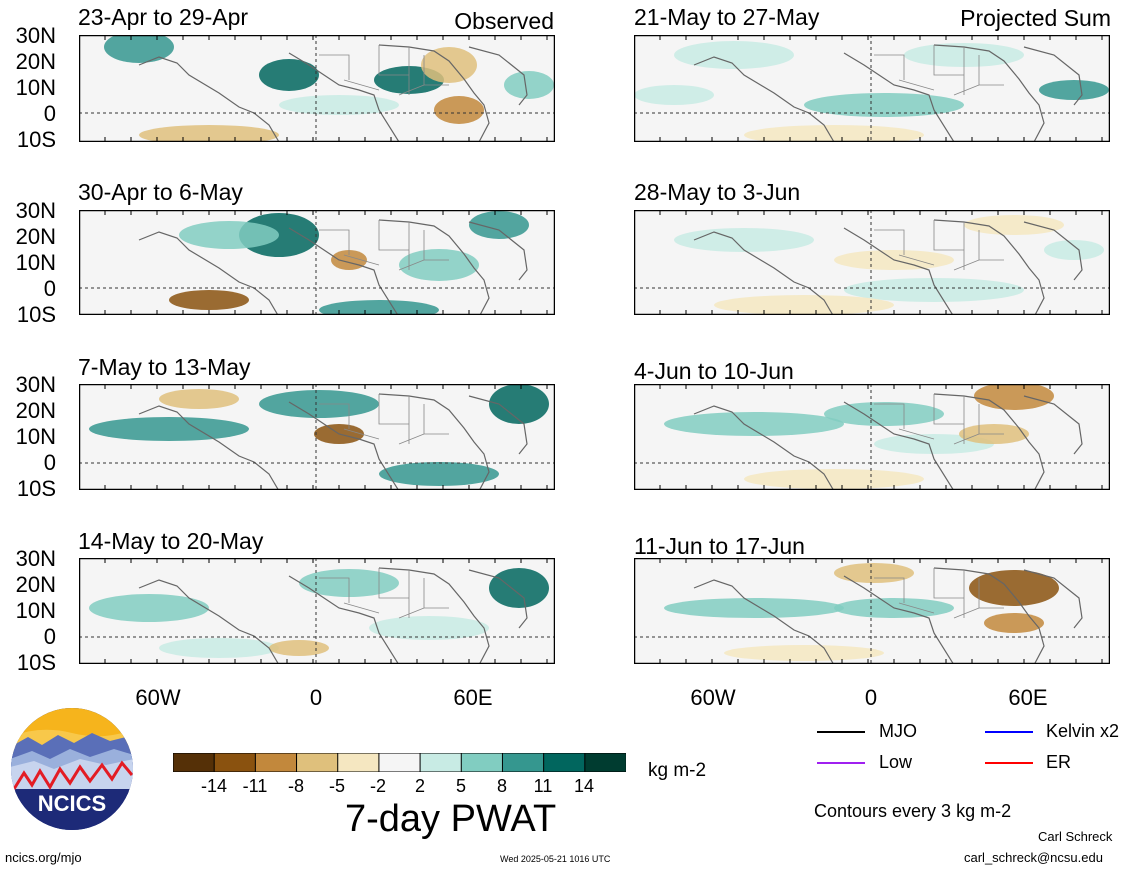 This screenshot has width=1135, height=872. I want to click on panel-tag-projected: Projected Sum, so click(1035, 18).